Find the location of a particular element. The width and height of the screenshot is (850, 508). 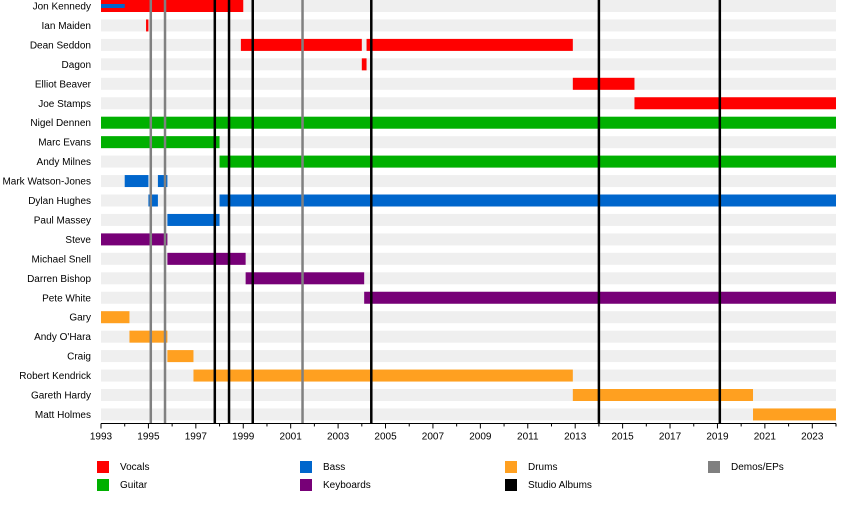

row-stripe-ian-maiden is located at coordinates (468, 25).